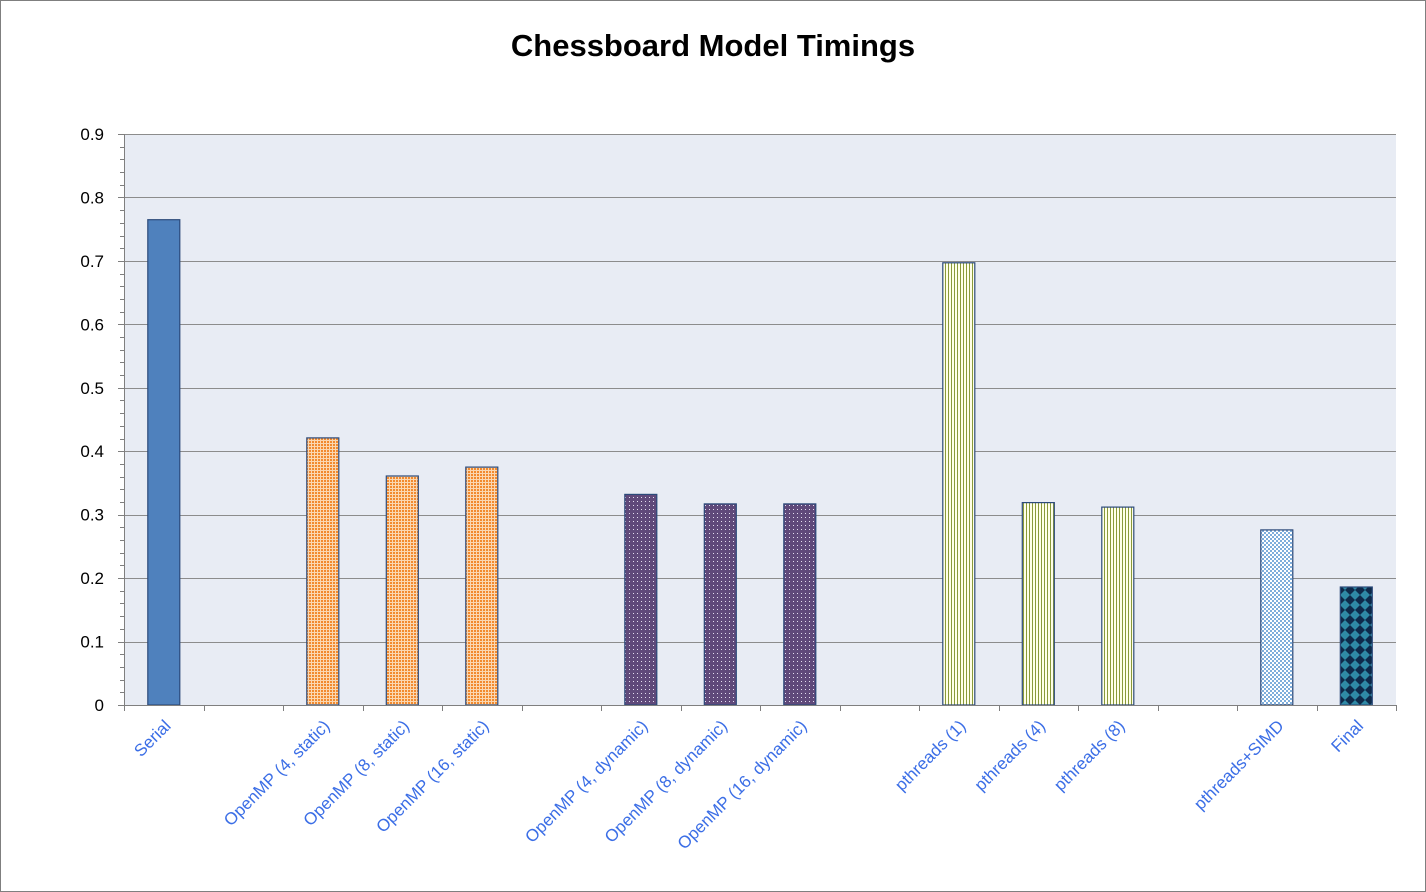  Describe the element at coordinates (92, 324) in the screenshot. I see `y-tick-label: 0.6` at that location.